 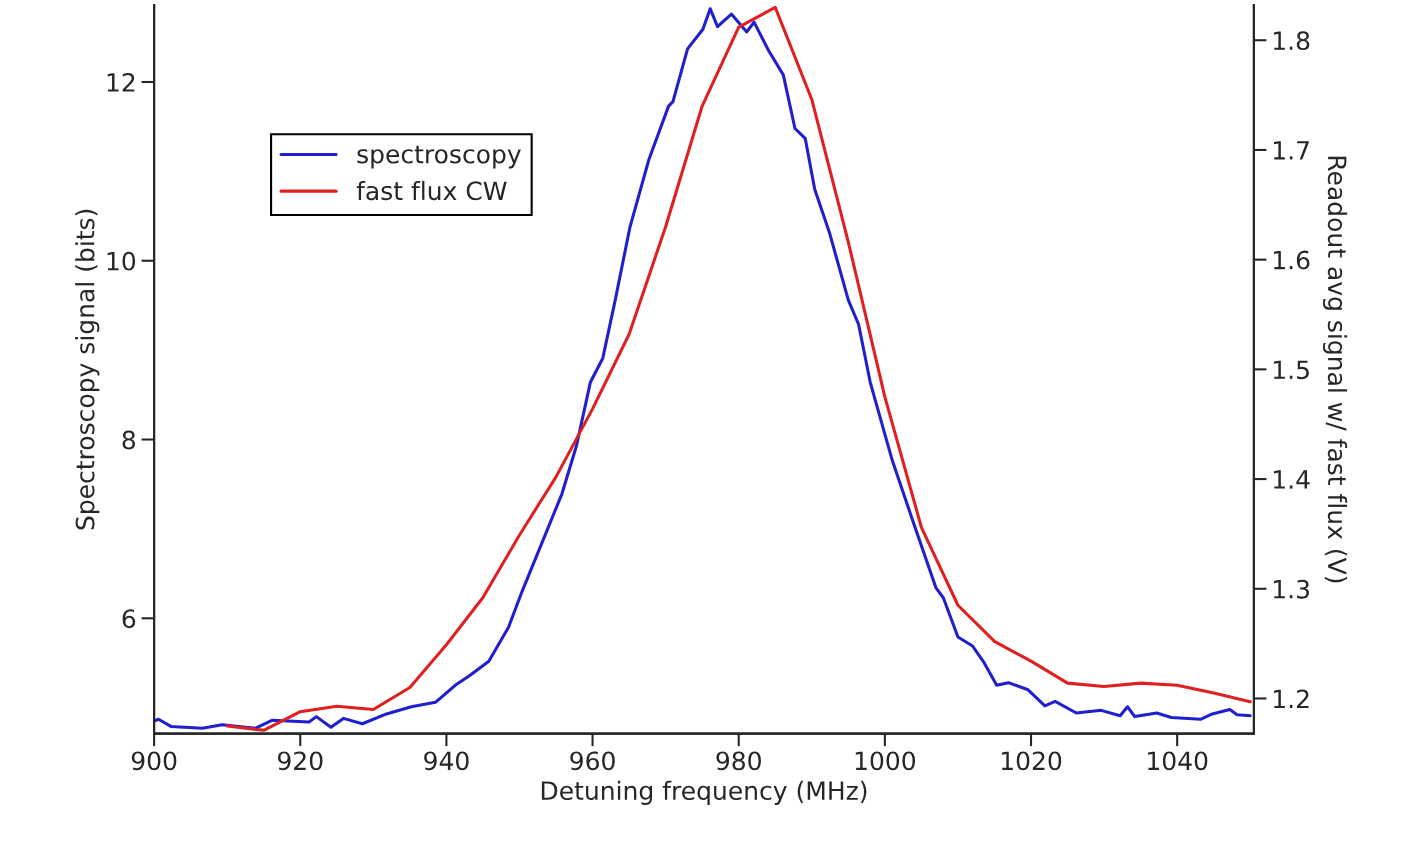 What do you see at coordinates (439, 157) in the screenshot?
I see `legend-label: spectroscopy` at bounding box center [439, 157].